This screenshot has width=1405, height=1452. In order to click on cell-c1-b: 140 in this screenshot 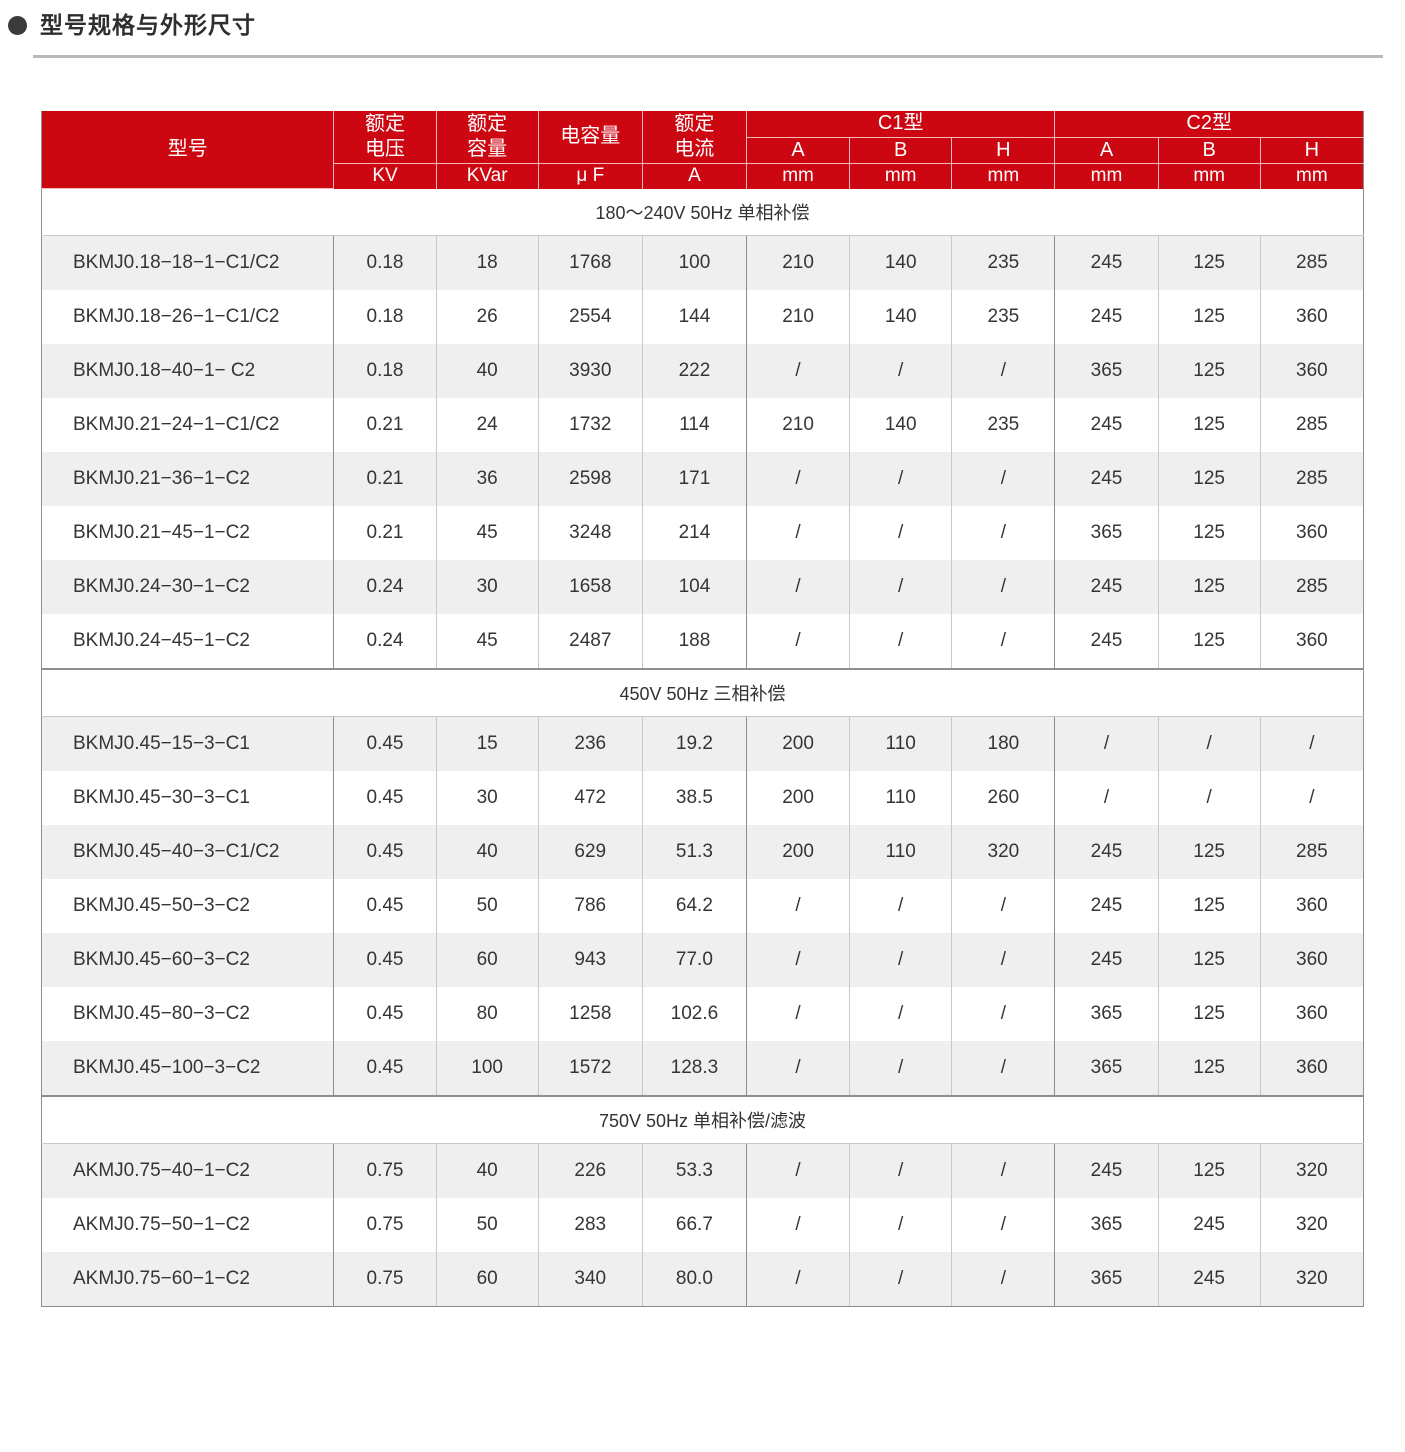, I will do `click(901, 317)`.